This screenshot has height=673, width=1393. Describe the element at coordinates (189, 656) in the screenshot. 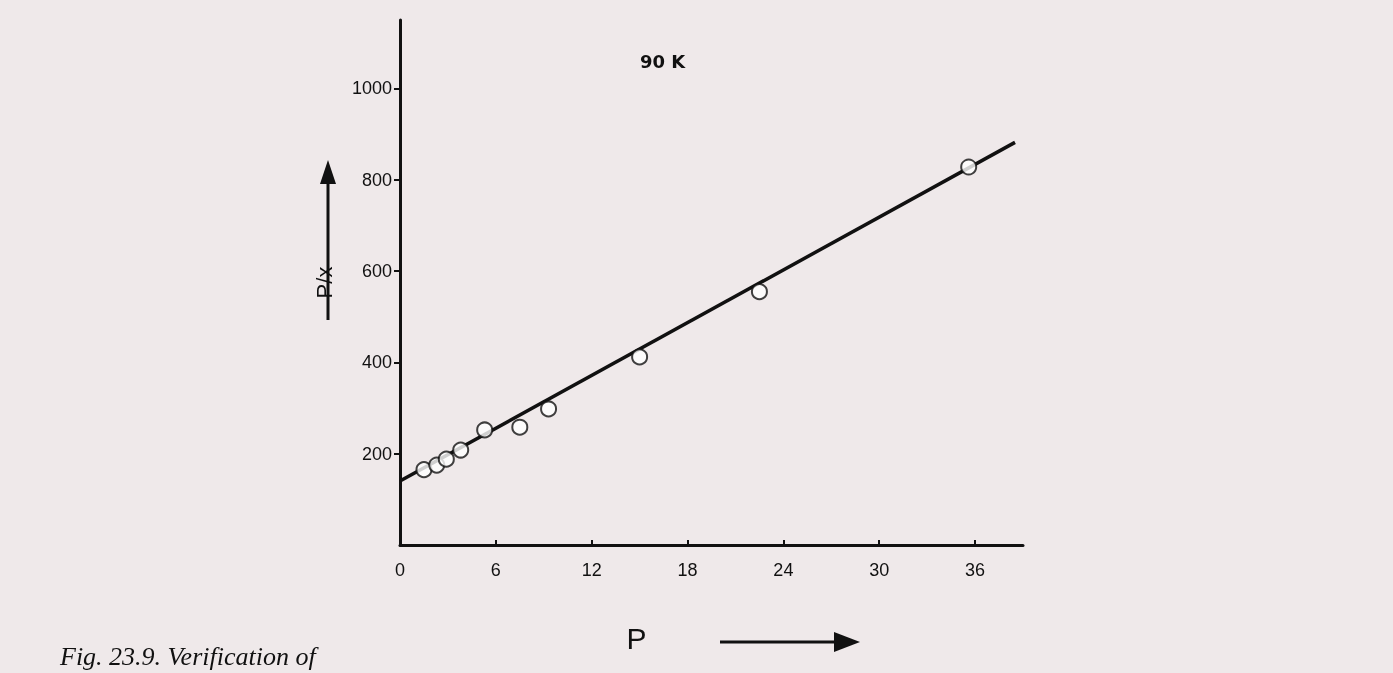

I see `caption: Fig. 23.9. Verification of` at that location.